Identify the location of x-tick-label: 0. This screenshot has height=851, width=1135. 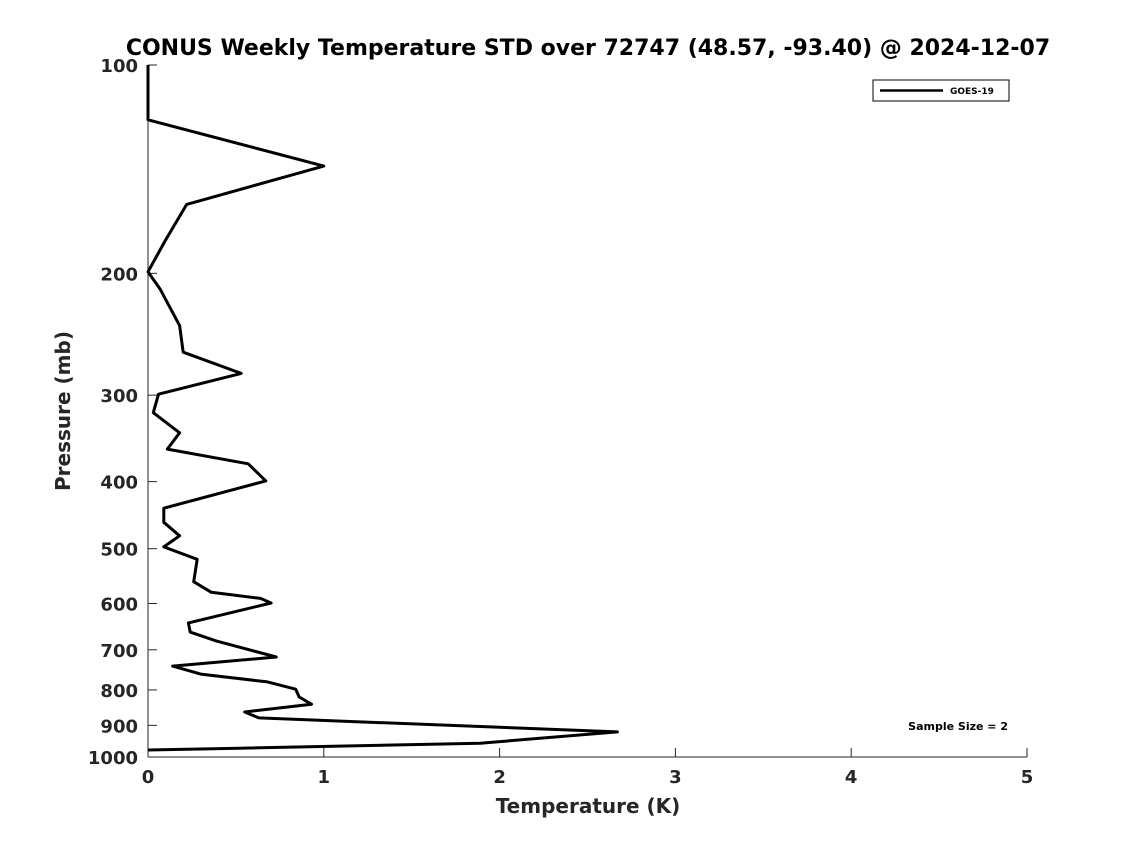
(148, 777).